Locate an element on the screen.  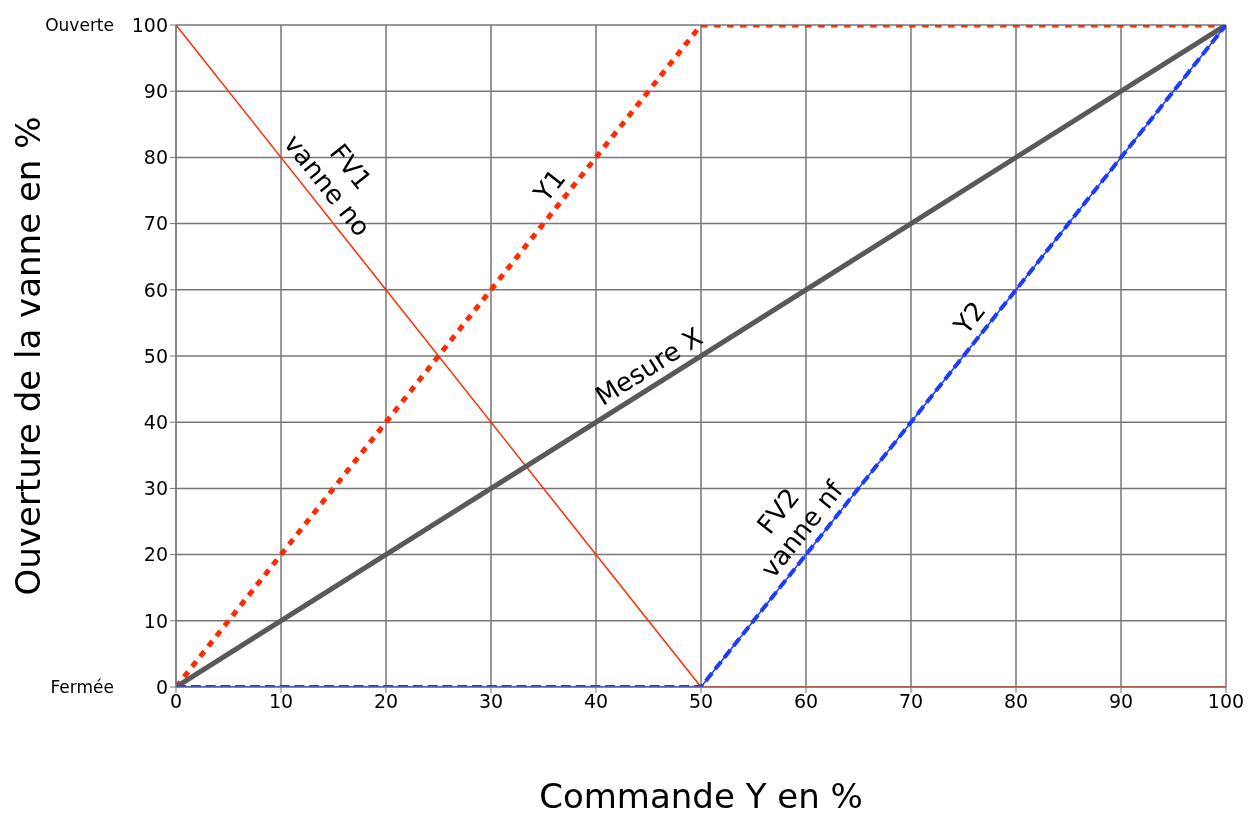
y-tick-label: 100 is located at coordinates (149, 24).